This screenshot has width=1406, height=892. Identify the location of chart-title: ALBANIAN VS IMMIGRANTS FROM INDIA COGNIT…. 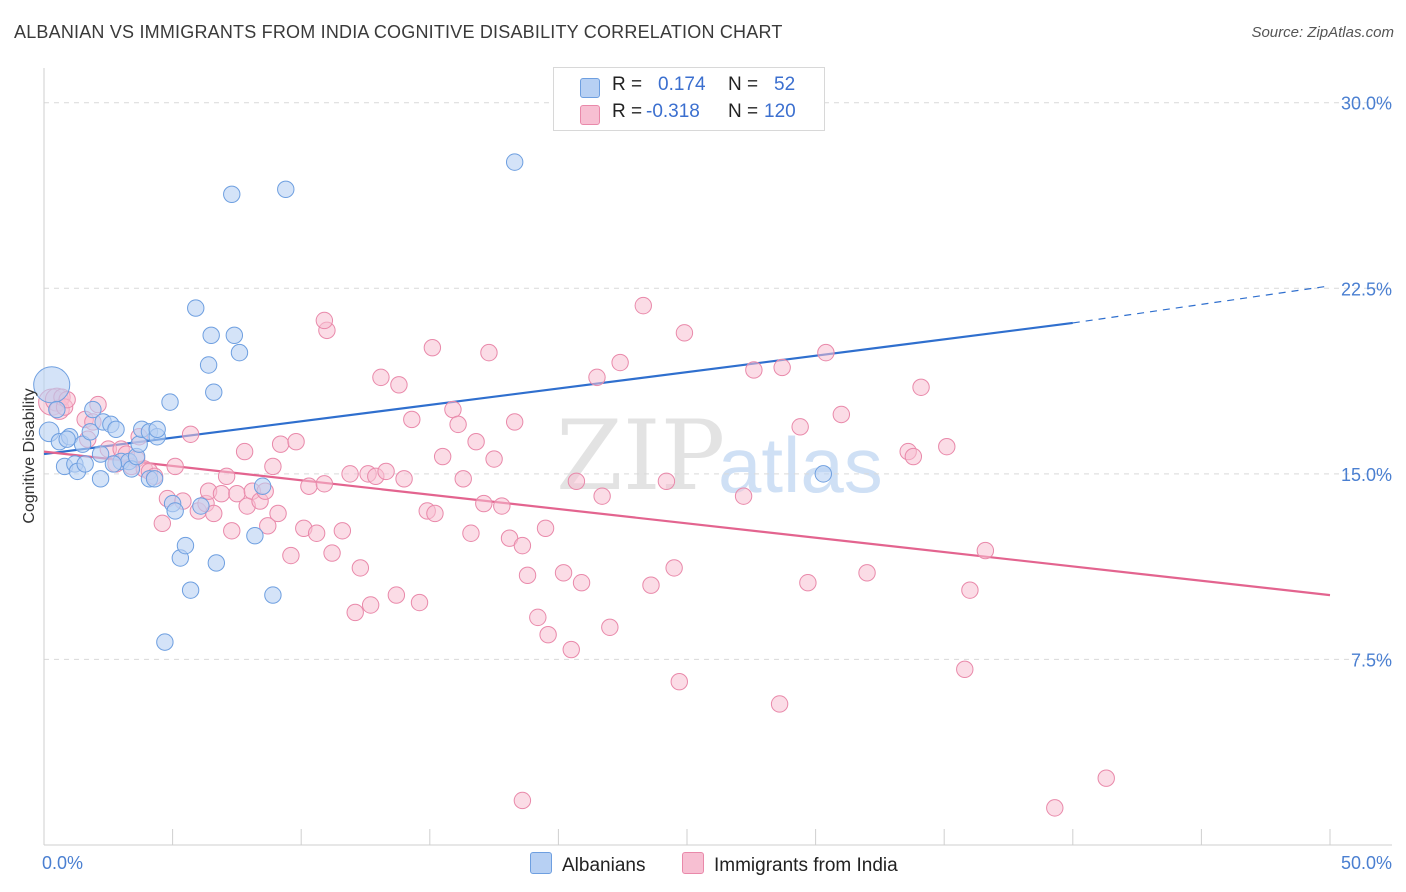
(398, 32).